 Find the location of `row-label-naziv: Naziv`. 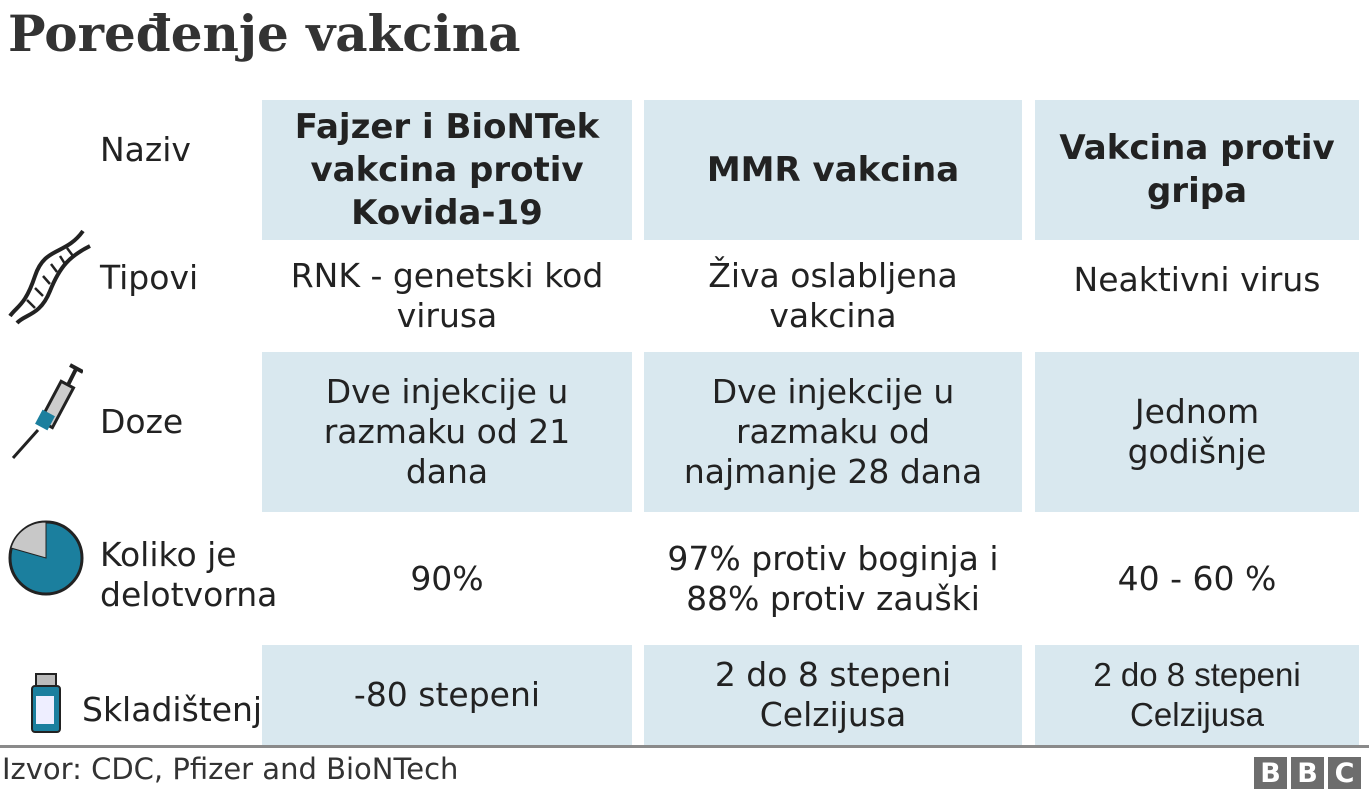

row-label-naziv: Naziv is located at coordinates (145, 149).